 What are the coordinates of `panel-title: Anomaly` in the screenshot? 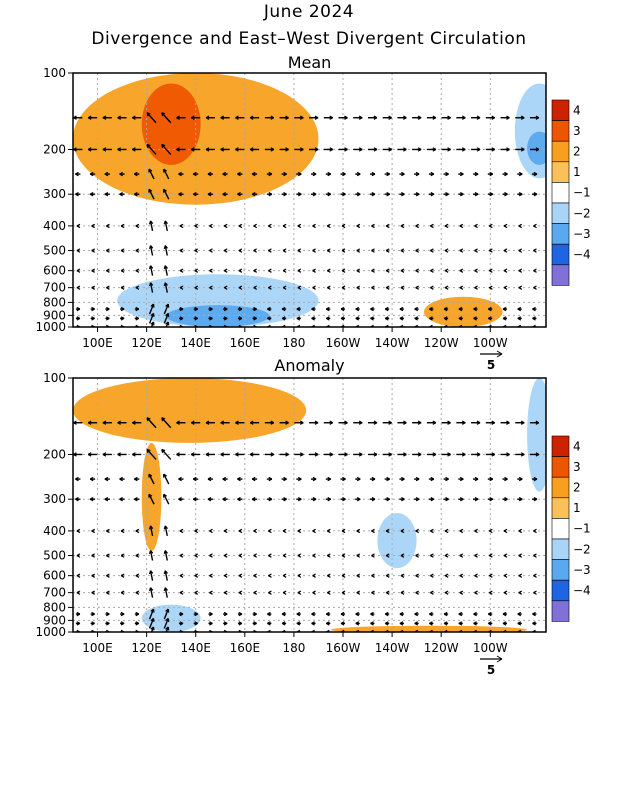 It's located at (309, 365).